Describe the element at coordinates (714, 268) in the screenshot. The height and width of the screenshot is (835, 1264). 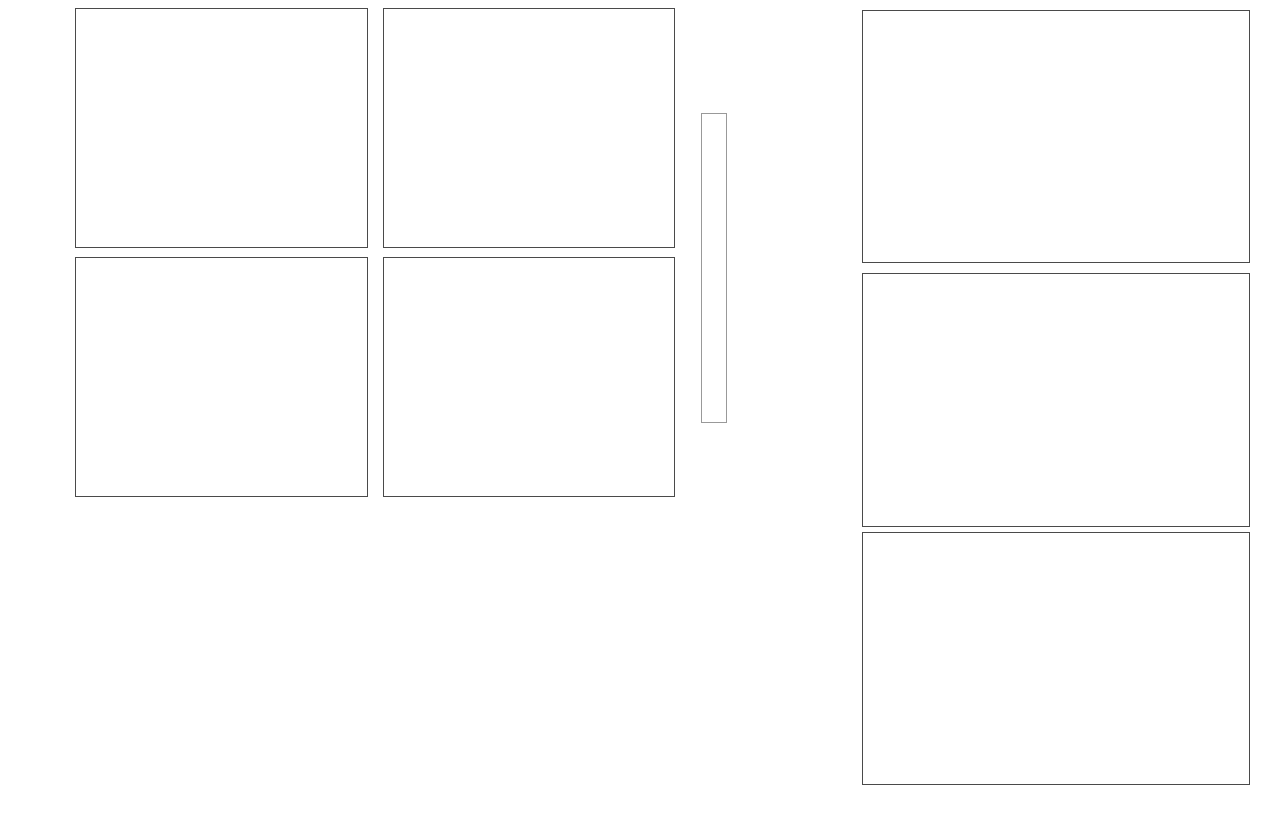
I see `colorbar` at that location.